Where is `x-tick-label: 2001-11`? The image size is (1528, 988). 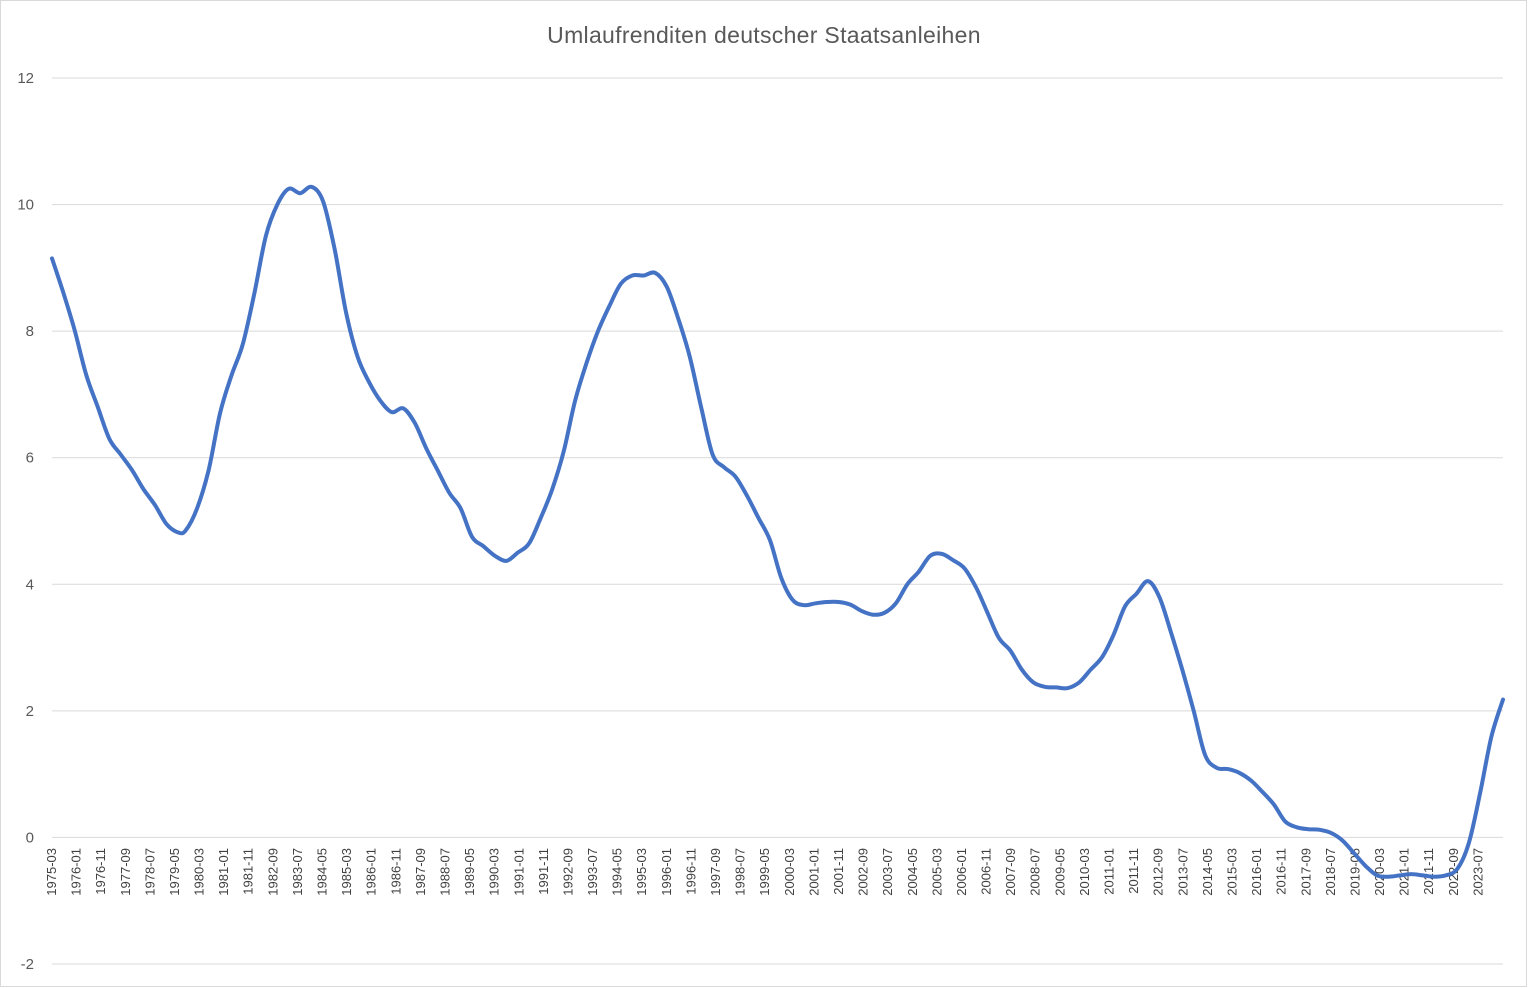
x-tick-label: 2001-11 is located at coordinates (838, 871).